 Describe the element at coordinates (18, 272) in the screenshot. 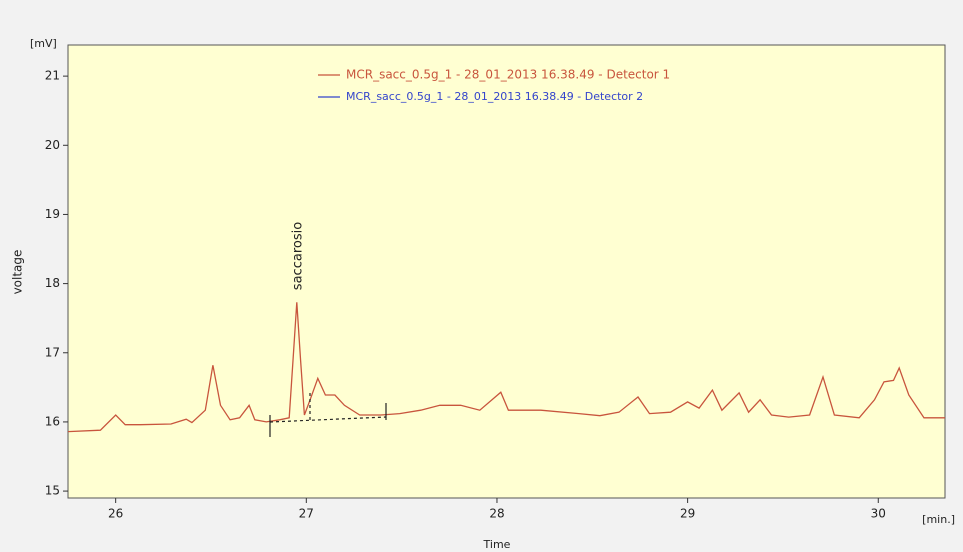

I see `y-axis-label: voltage` at that location.